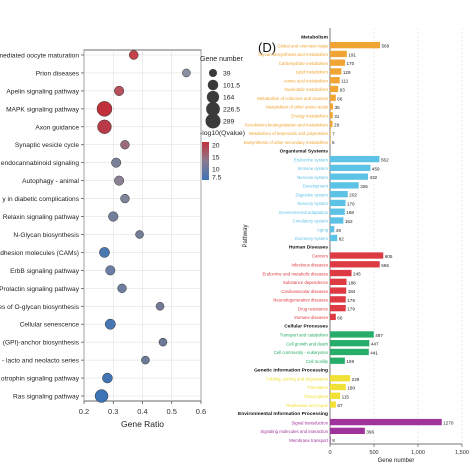 This screenshot has height=474, width=474. I want to click on bar-category-label: Glycan biosynthesis and metabolism, so click(293, 54).